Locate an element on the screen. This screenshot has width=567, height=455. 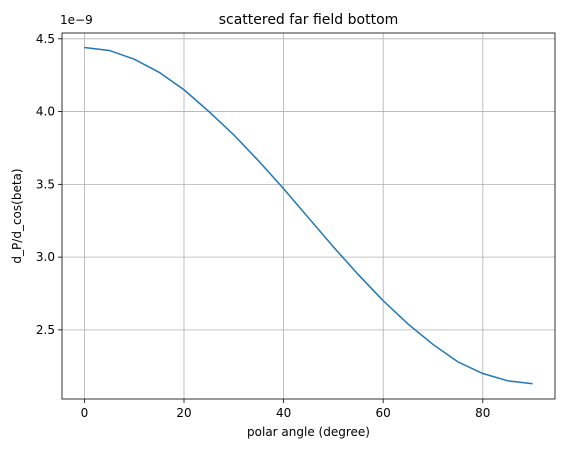
x-tick-label: 80 is located at coordinates (482, 413).